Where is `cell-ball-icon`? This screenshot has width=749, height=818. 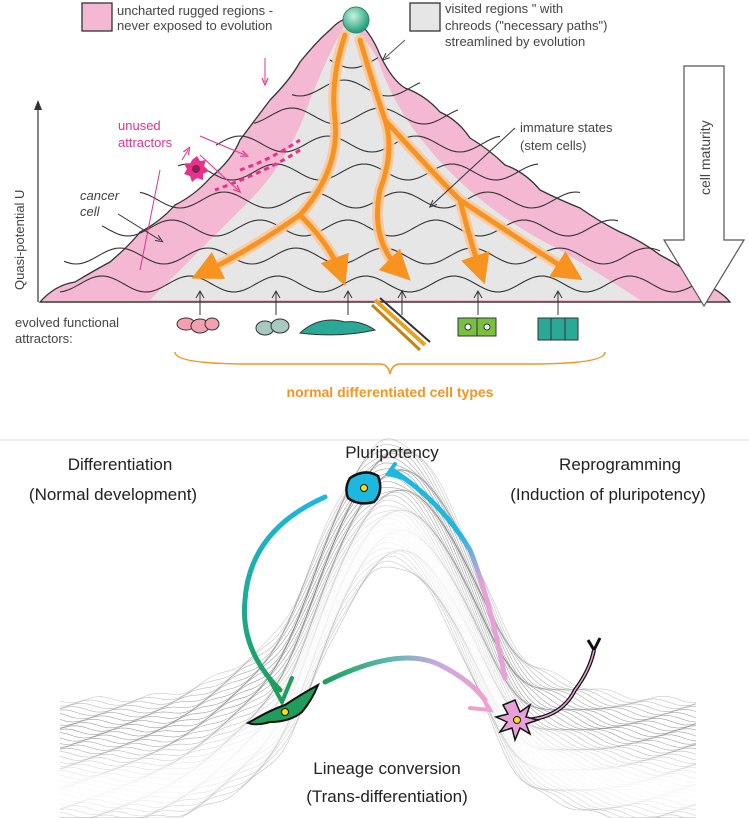
cell-ball-icon is located at coordinates (356, 20).